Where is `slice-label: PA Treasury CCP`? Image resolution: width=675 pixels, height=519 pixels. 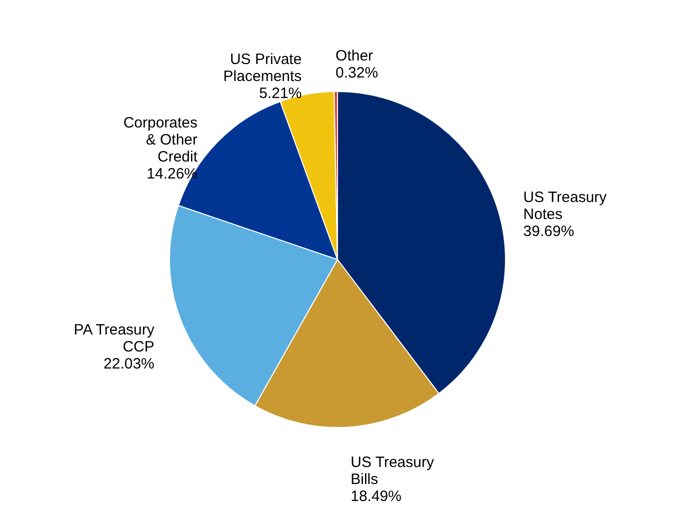
slice-label: PA Treasury CCP is located at coordinates (114, 338).